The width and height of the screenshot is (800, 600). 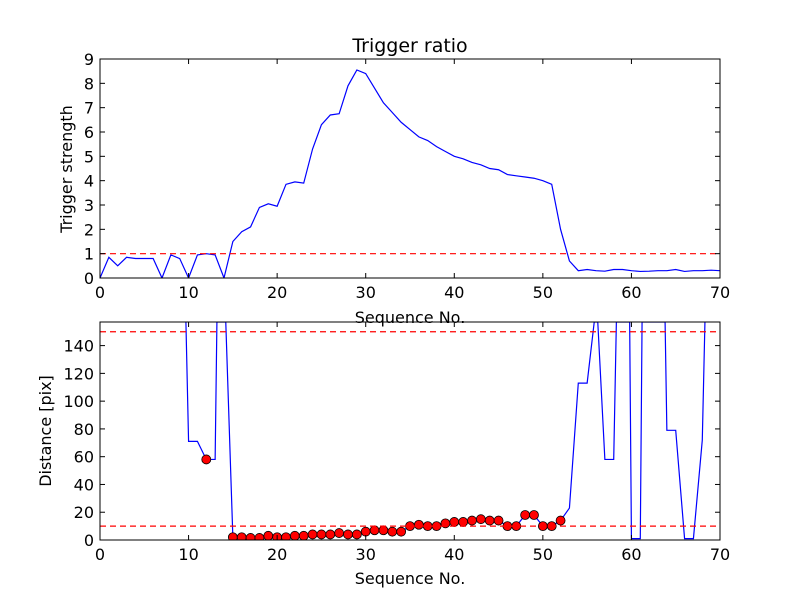 What do you see at coordinates (89, 59) in the screenshot?
I see `y-tick-label: 9` at bounding box center [89, 59].